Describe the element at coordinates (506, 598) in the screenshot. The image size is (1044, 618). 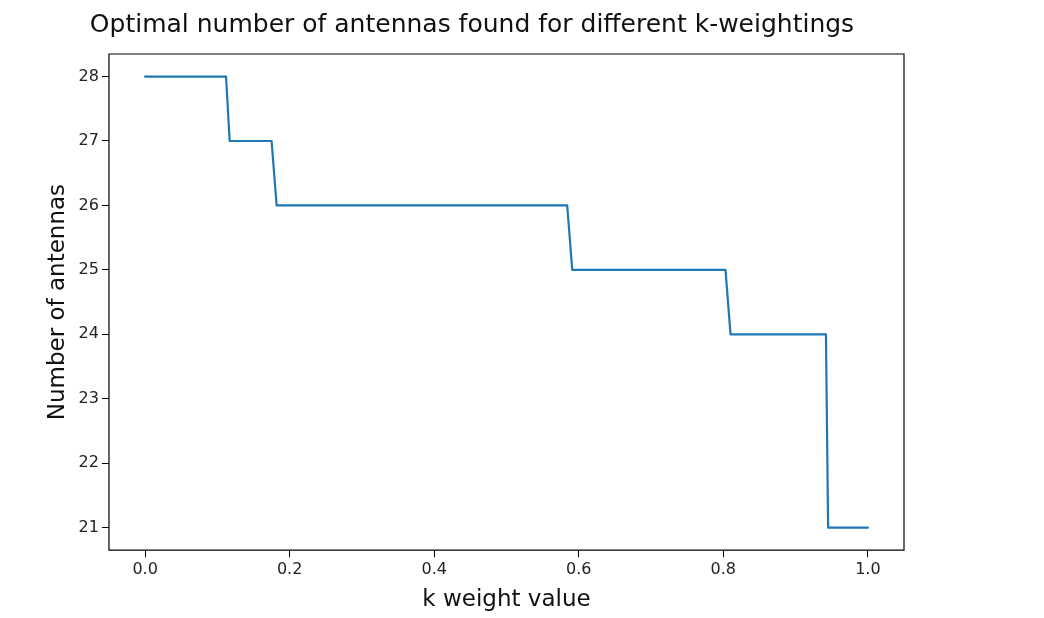
I see `x-axis-title: k weight value` at that location.